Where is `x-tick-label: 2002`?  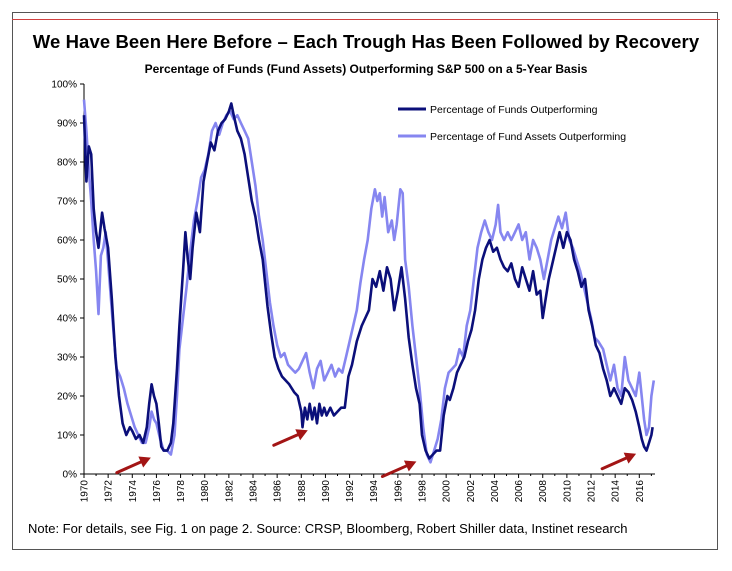 x-tick-label: 2002 is located at coordinates (471, 491).